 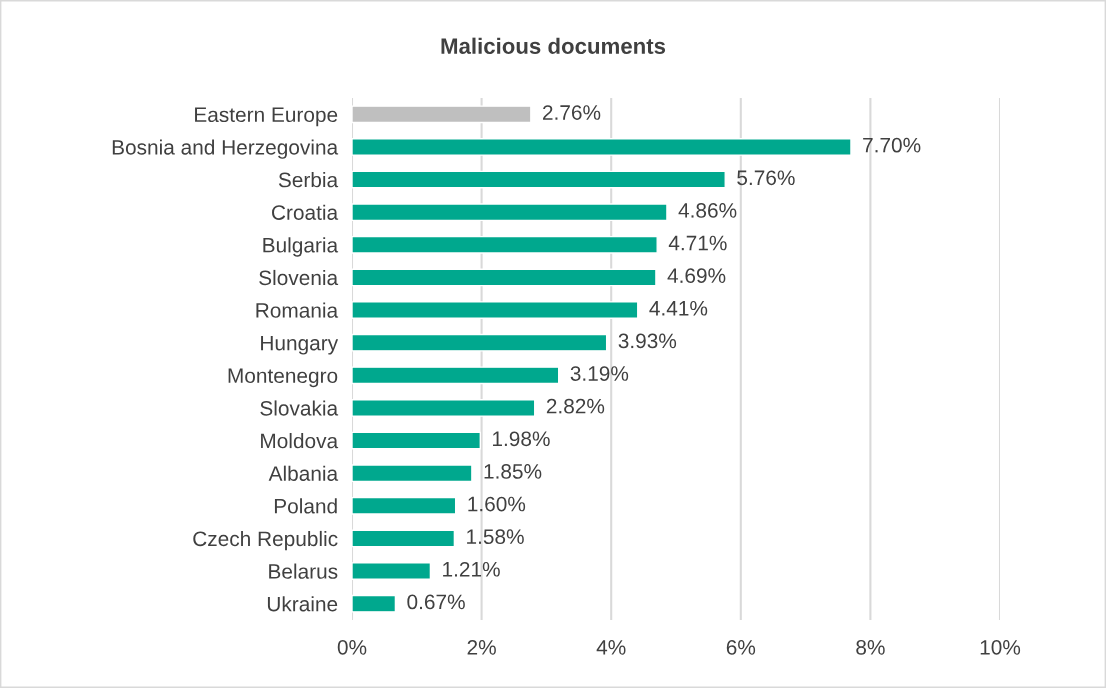 What do you see at coordinates (741, 647) in the screenshot?
I see `x-tick-label: 6%` at bounding box center [741, 647].